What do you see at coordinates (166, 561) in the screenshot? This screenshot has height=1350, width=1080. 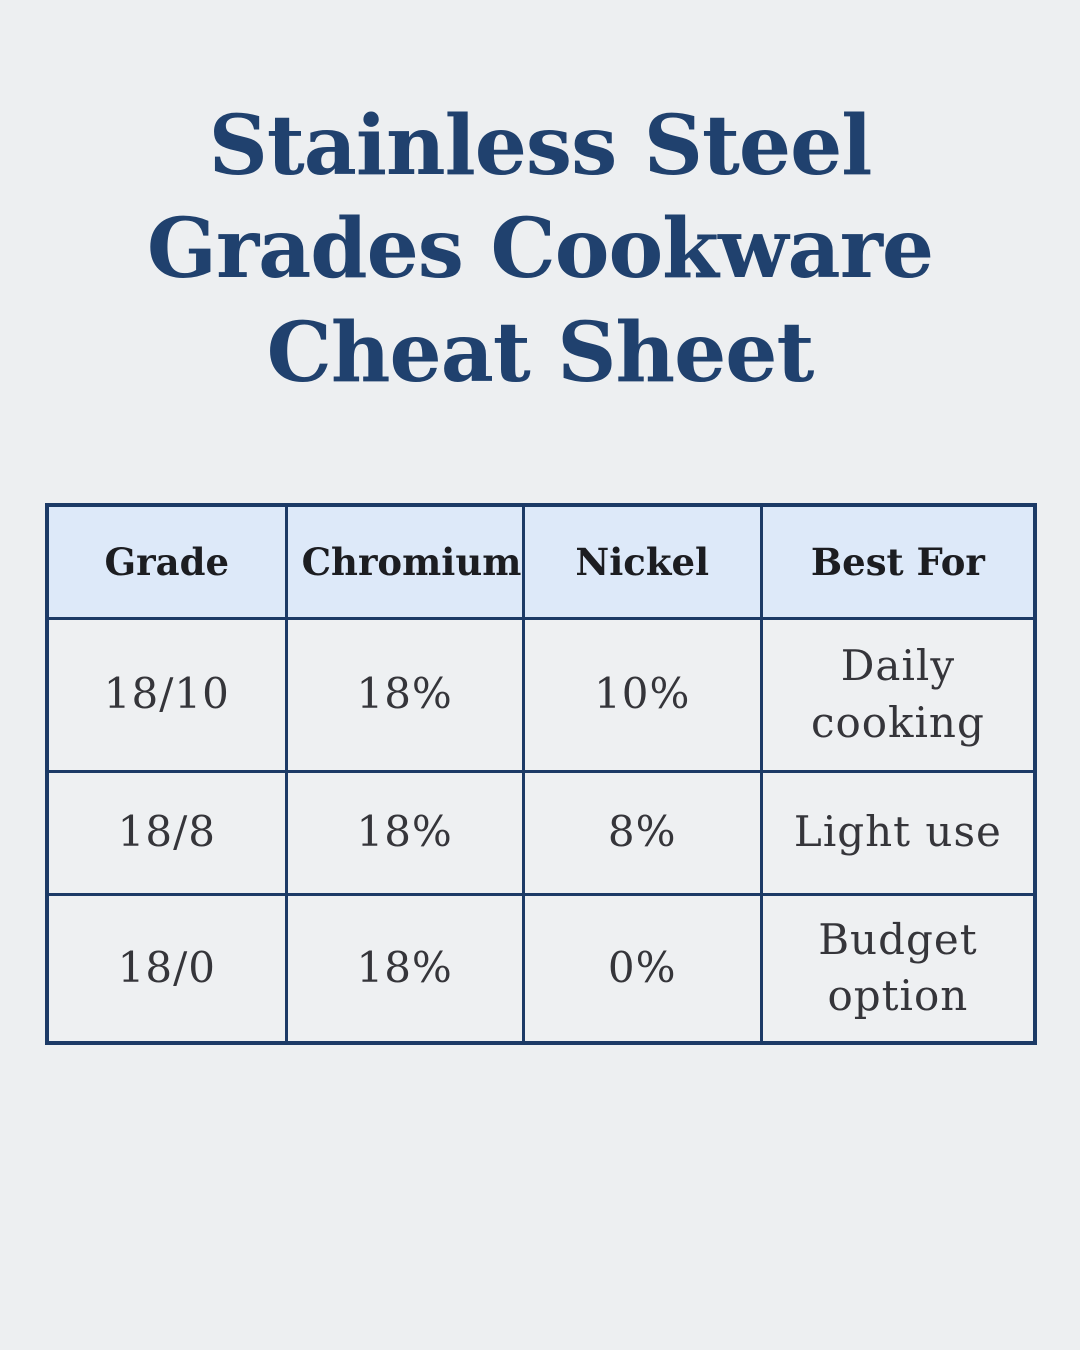 I see `column-header-grade: Grade` at bounding box center [166, 561].